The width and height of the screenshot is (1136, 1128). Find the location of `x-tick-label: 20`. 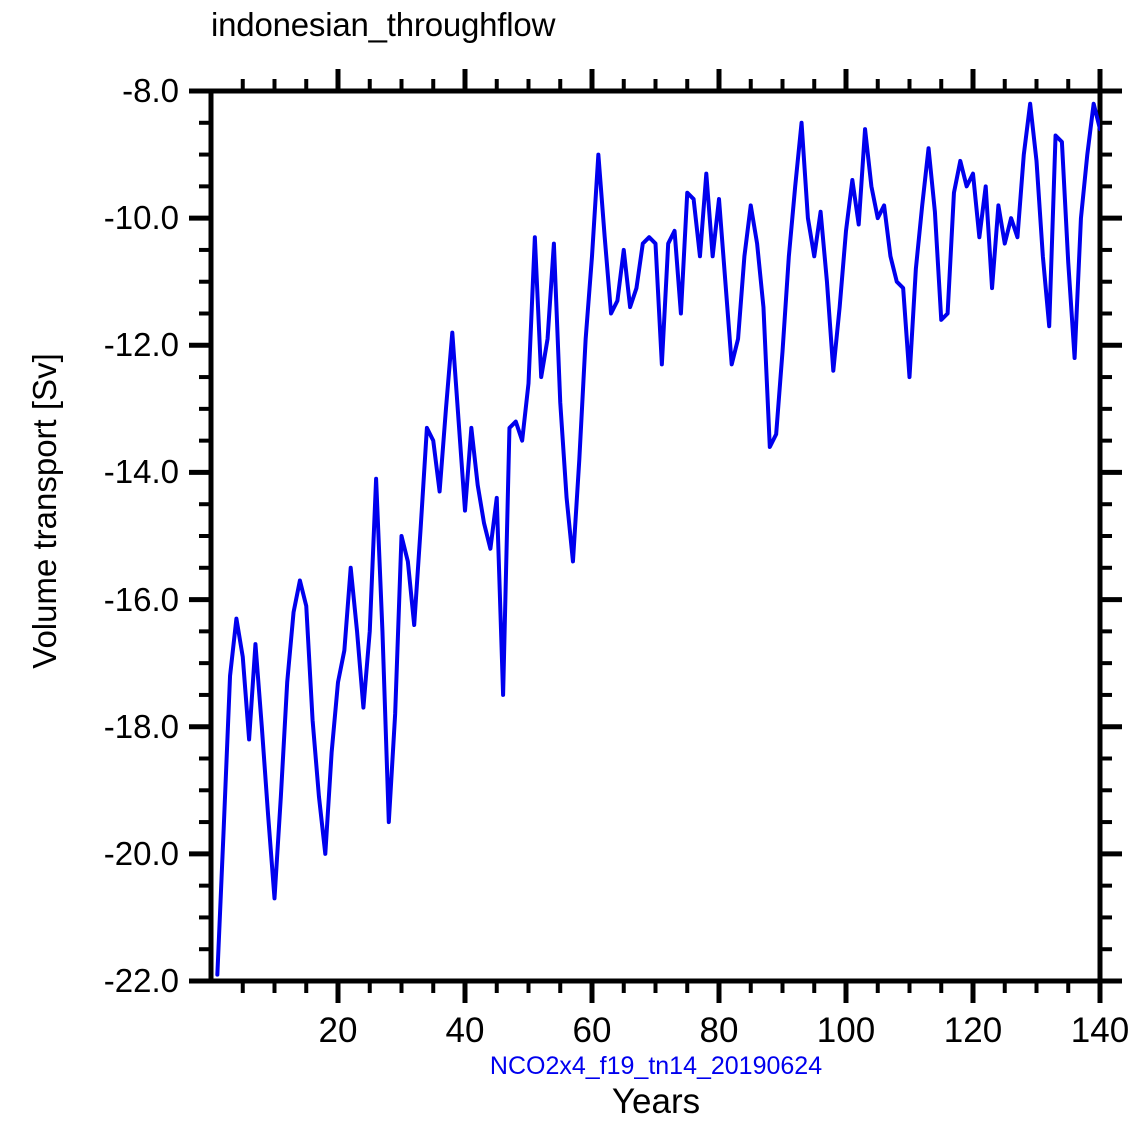

x-tick-label: 20 is located at coordinates (338, 1030).